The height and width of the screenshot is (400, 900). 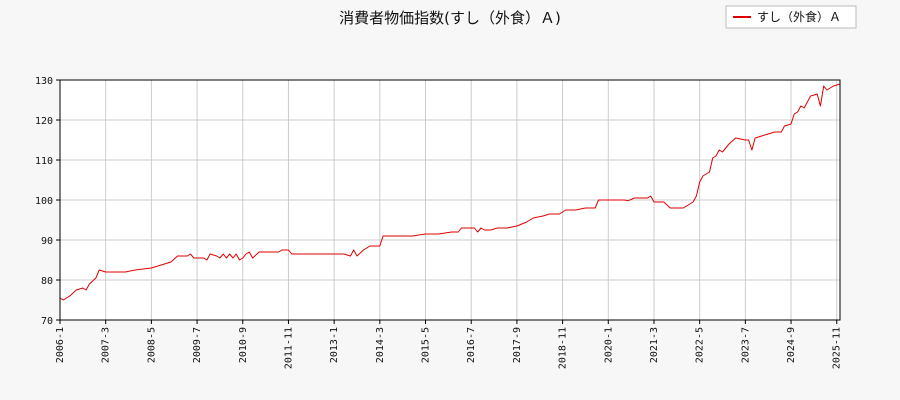 What do you see at coordinates (197, 345) in the screenshot?
I see `x-tick-label: 2009-7` at bounding box center [197, 345].